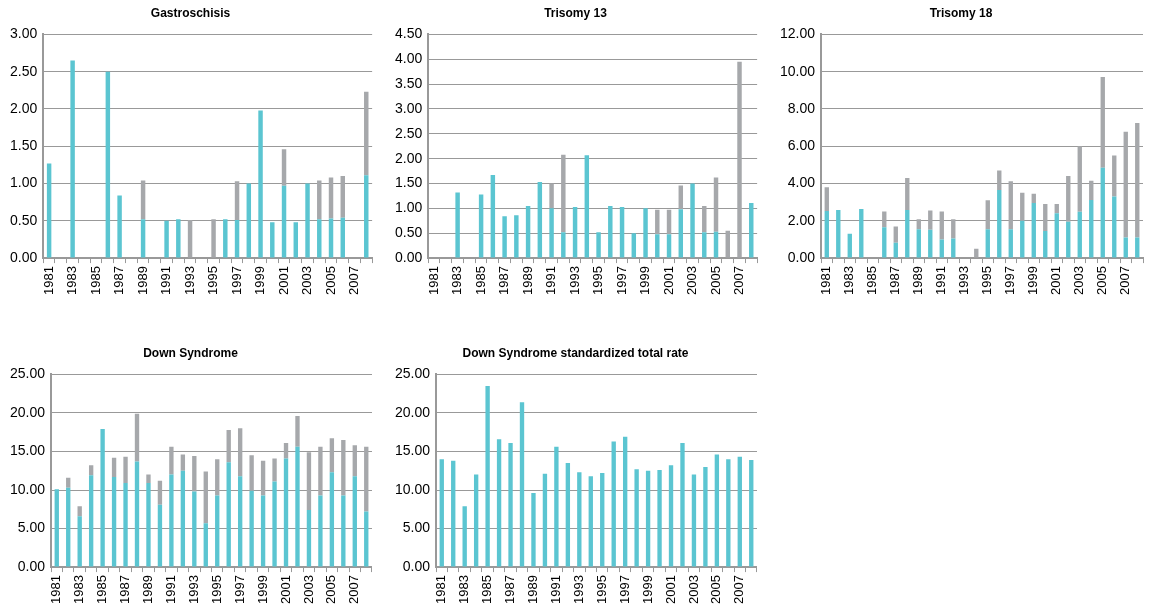 The image size is (1156, 609). What do you see at coordinates (1079, 280) in the screenshot?
I see `x-tick-label: 2003` at bounding box center [1079, 280].